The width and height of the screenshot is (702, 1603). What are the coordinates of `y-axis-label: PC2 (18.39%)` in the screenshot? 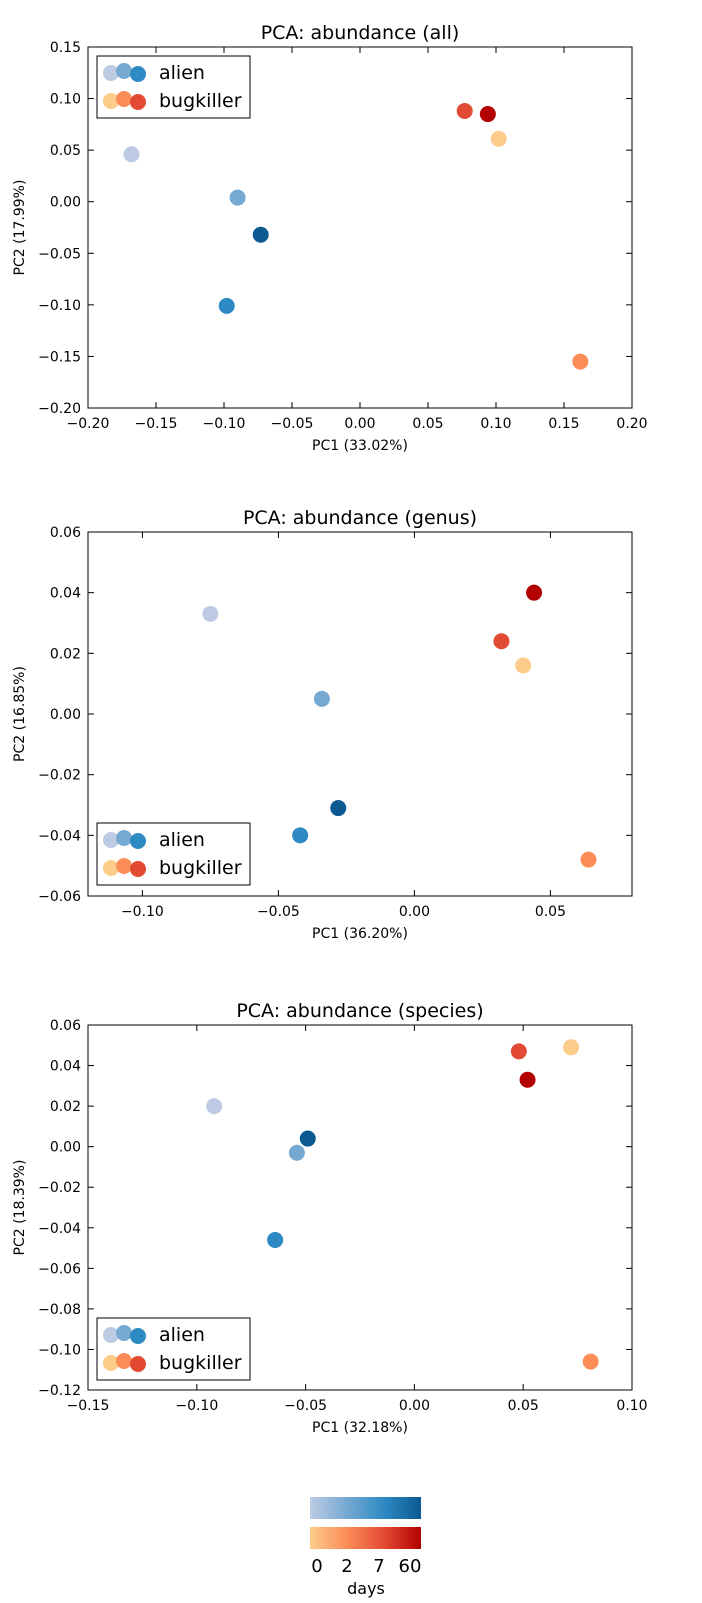 It's located at (20, 1208).